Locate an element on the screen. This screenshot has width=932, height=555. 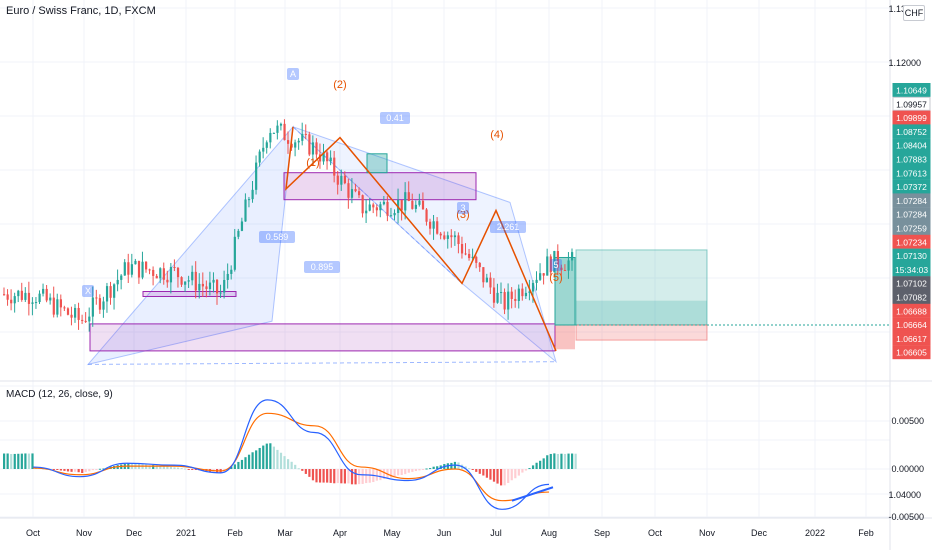
price-label: 1.07284 is located at coordinates (911, 215).